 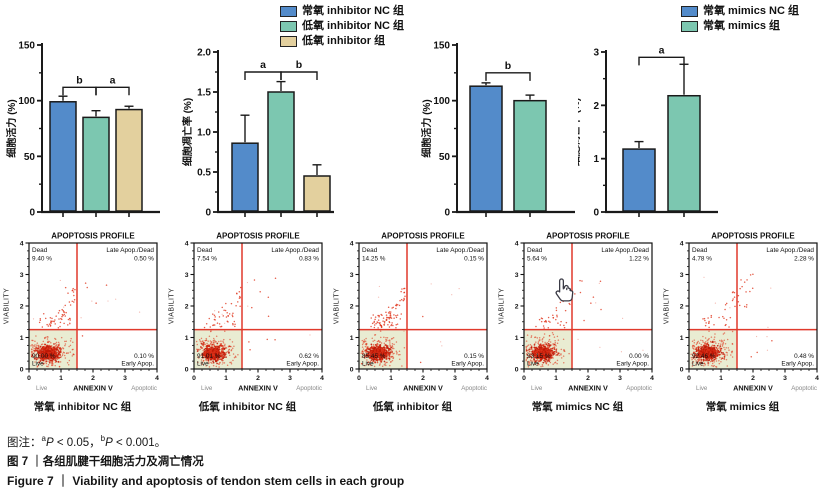 What do you see at coordinates (204, 53) in the screenshot?
I see `svg-text: 2.0` at bounding box center [204, 53].